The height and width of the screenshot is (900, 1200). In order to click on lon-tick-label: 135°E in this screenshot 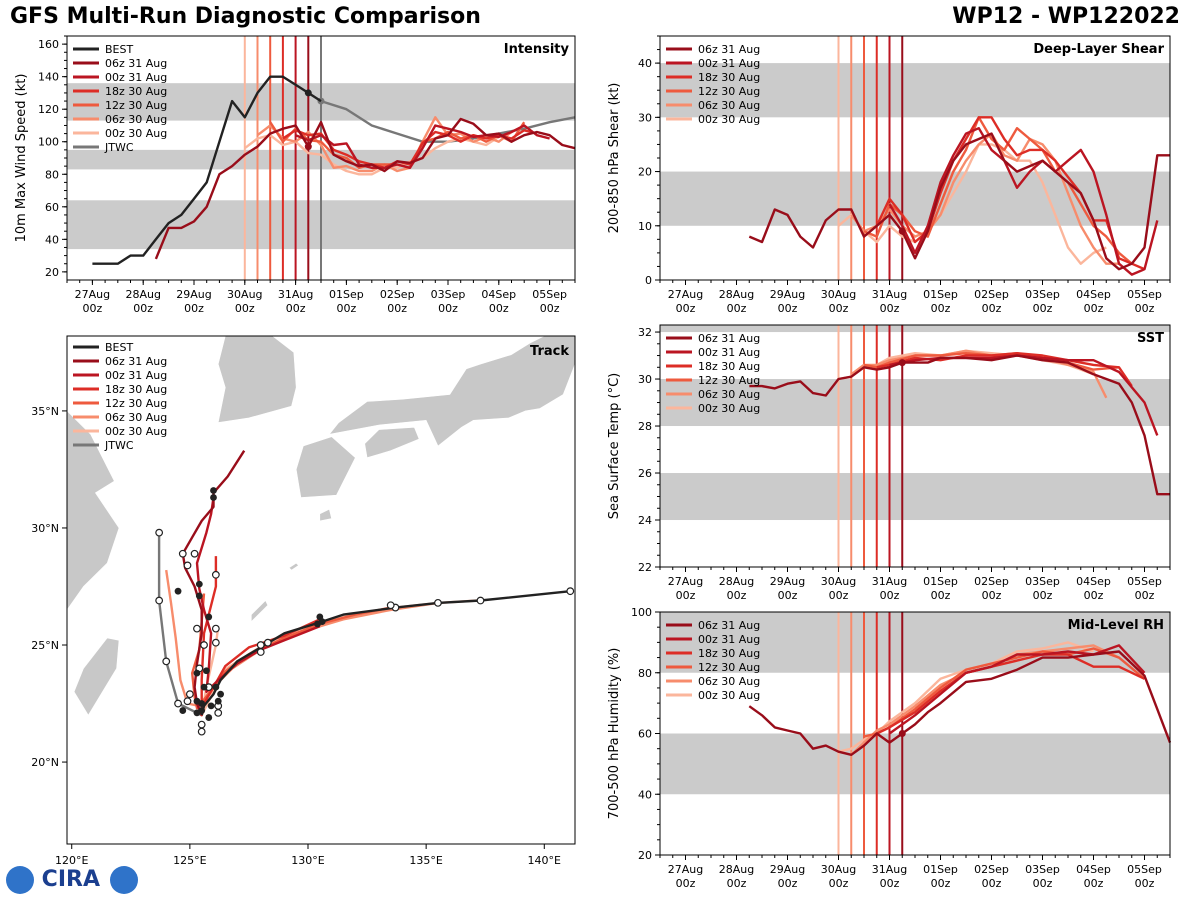, I will do `click(425, 860)`.